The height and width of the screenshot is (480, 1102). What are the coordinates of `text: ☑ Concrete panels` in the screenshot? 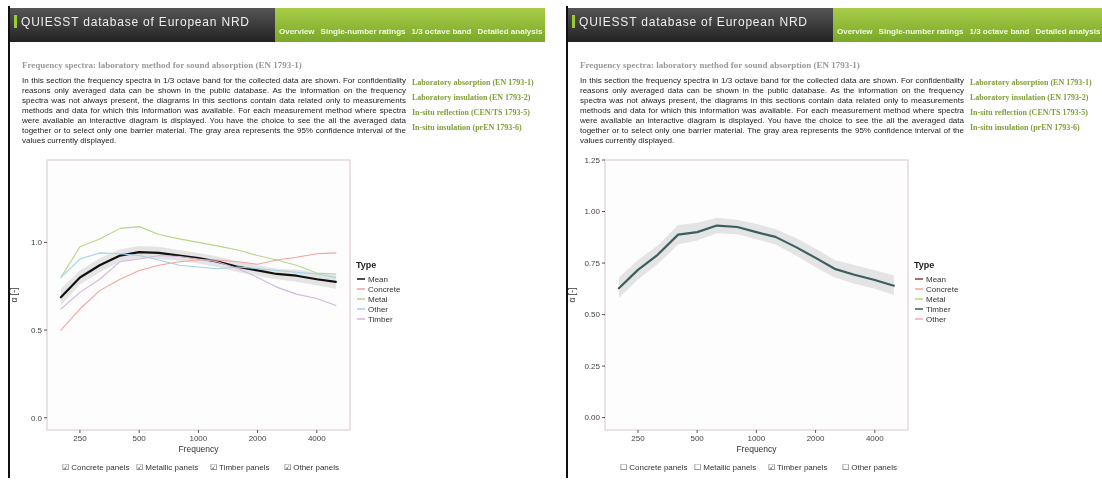 It's located at (96, 467).